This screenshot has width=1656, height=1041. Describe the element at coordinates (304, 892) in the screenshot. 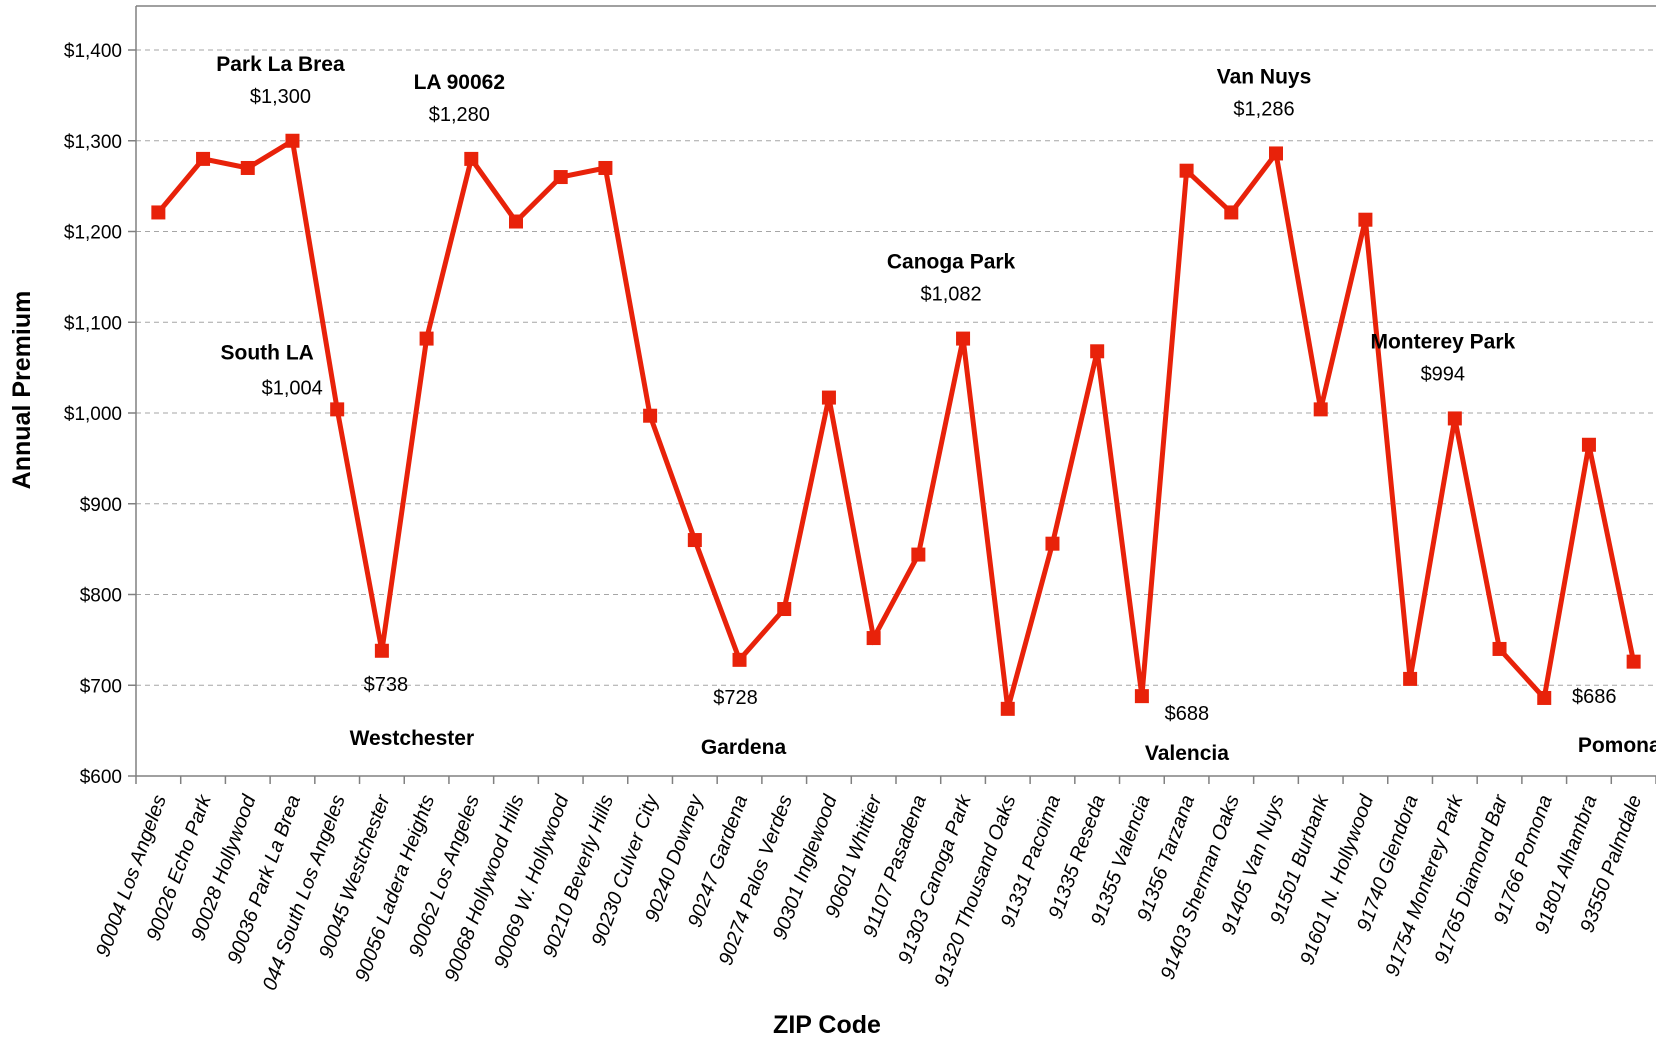

I see `x-tick-label: 044 South Los Angeles` at that location.